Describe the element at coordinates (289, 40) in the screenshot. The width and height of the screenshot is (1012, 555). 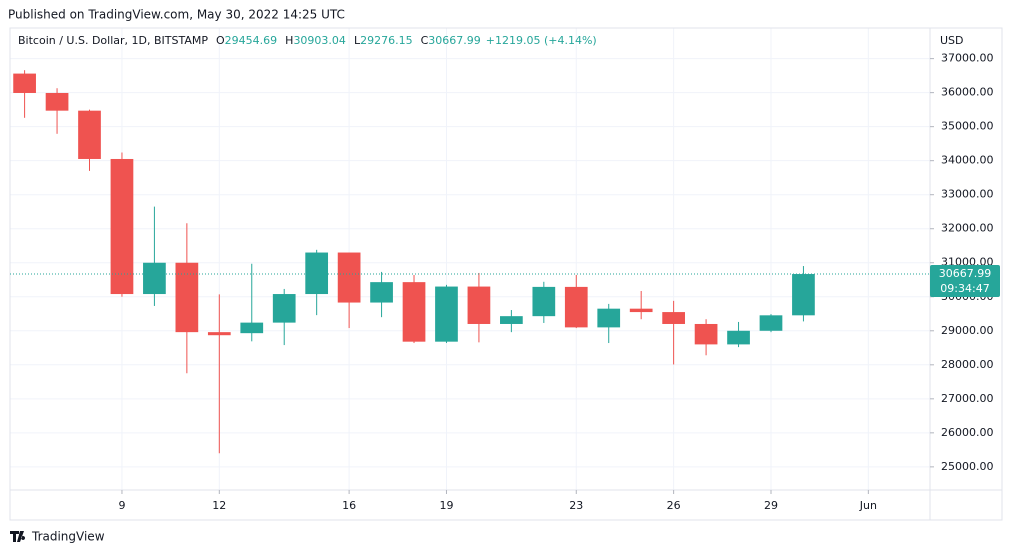
I see `ohlc-letter: H` at that location.